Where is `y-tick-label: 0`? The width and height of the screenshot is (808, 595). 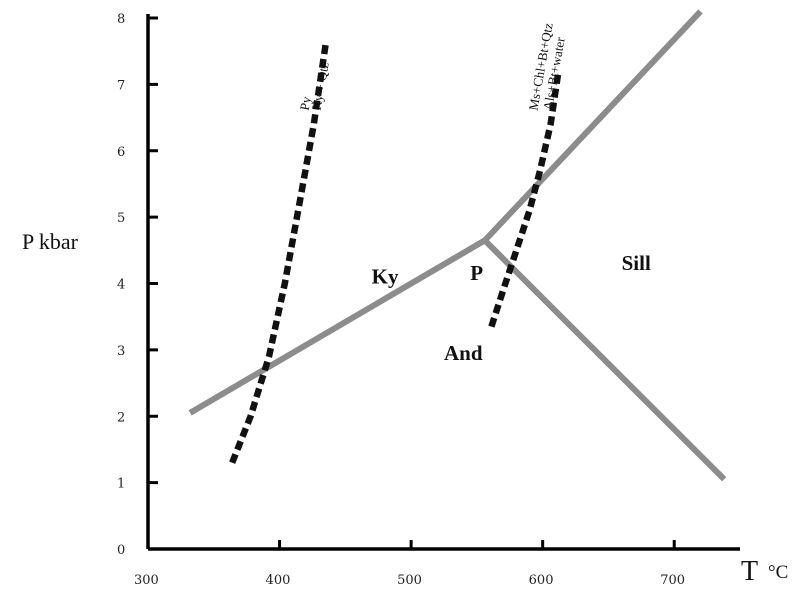 y-tick-label: 0 is located at coordinates (121, 550).